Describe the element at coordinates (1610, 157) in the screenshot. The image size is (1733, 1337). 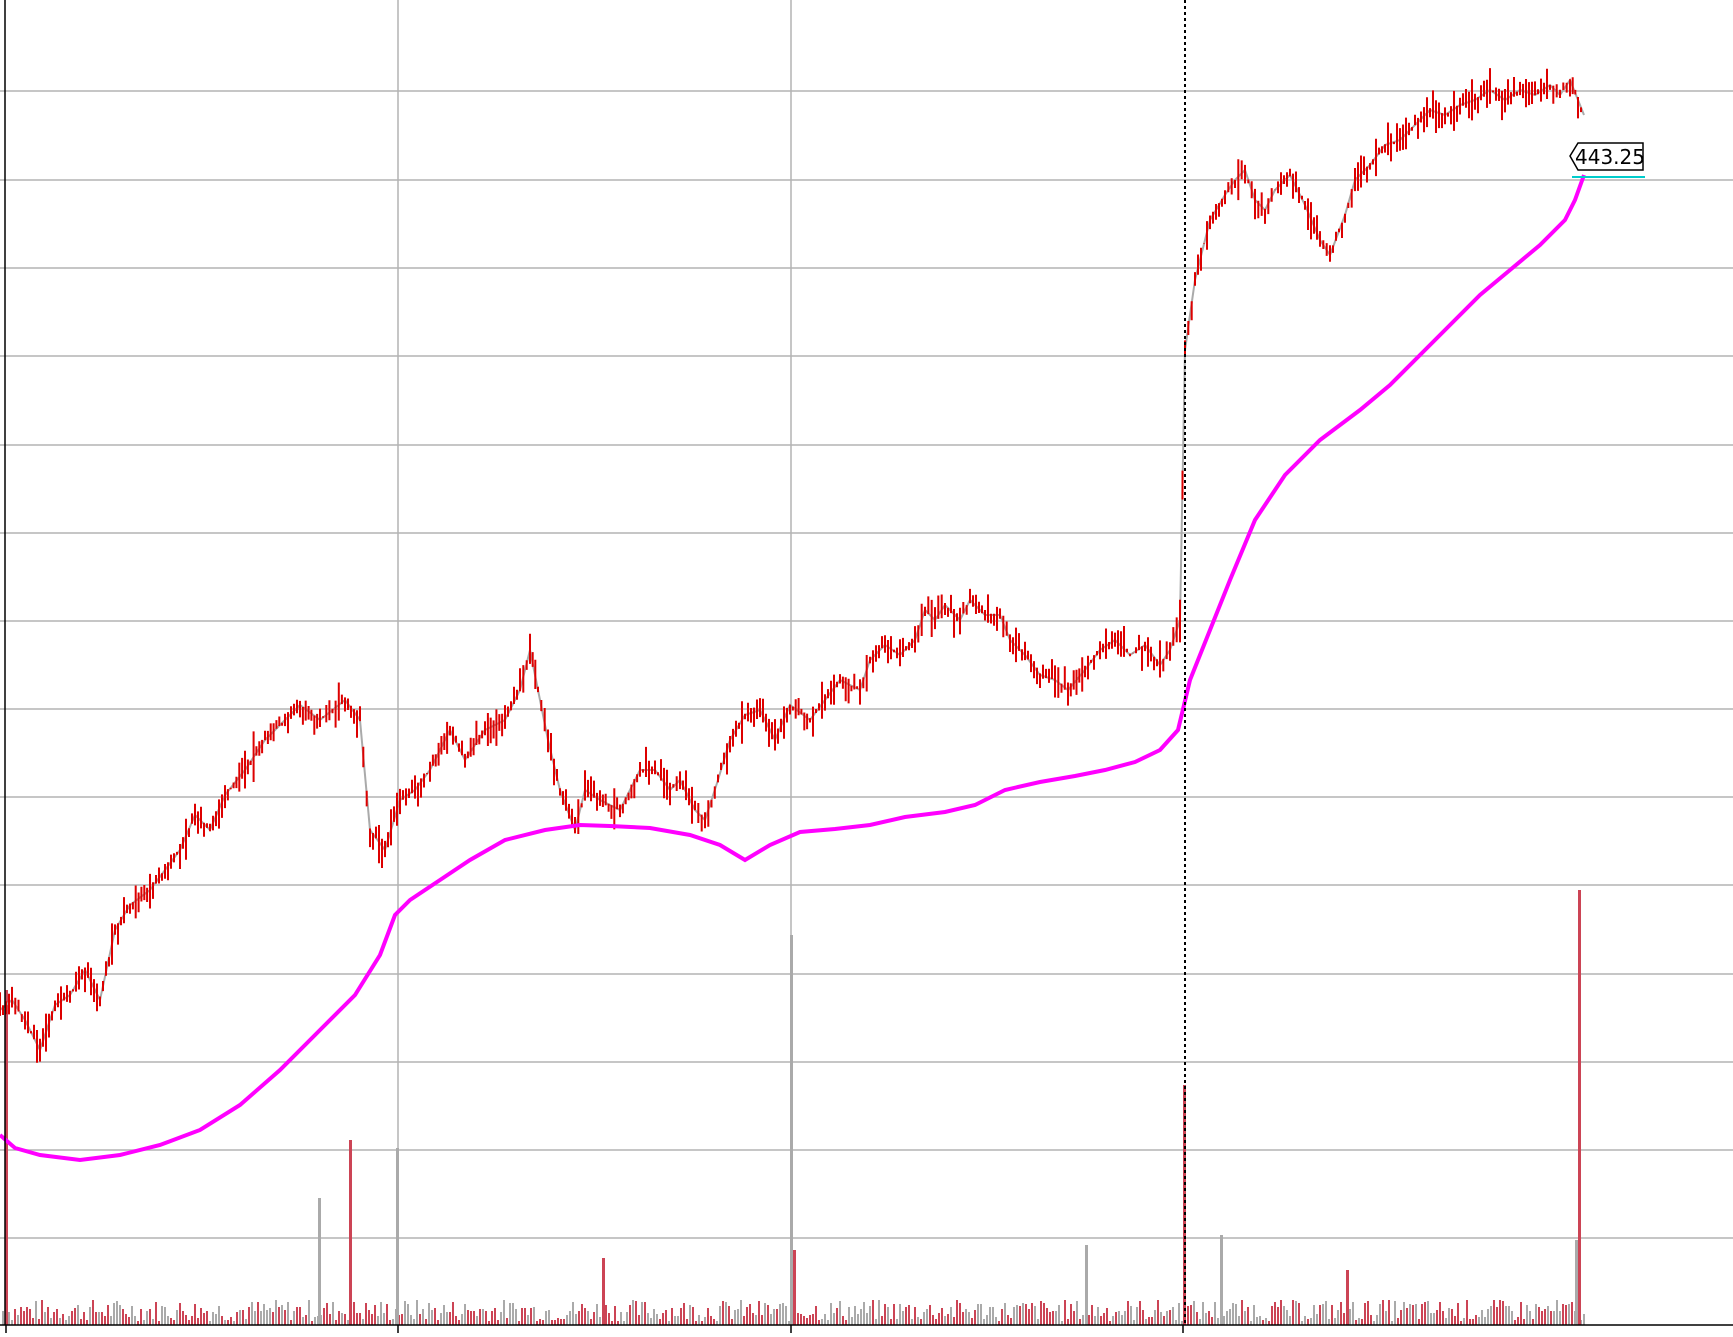
I see `last-price-text: 443.25` at that location.